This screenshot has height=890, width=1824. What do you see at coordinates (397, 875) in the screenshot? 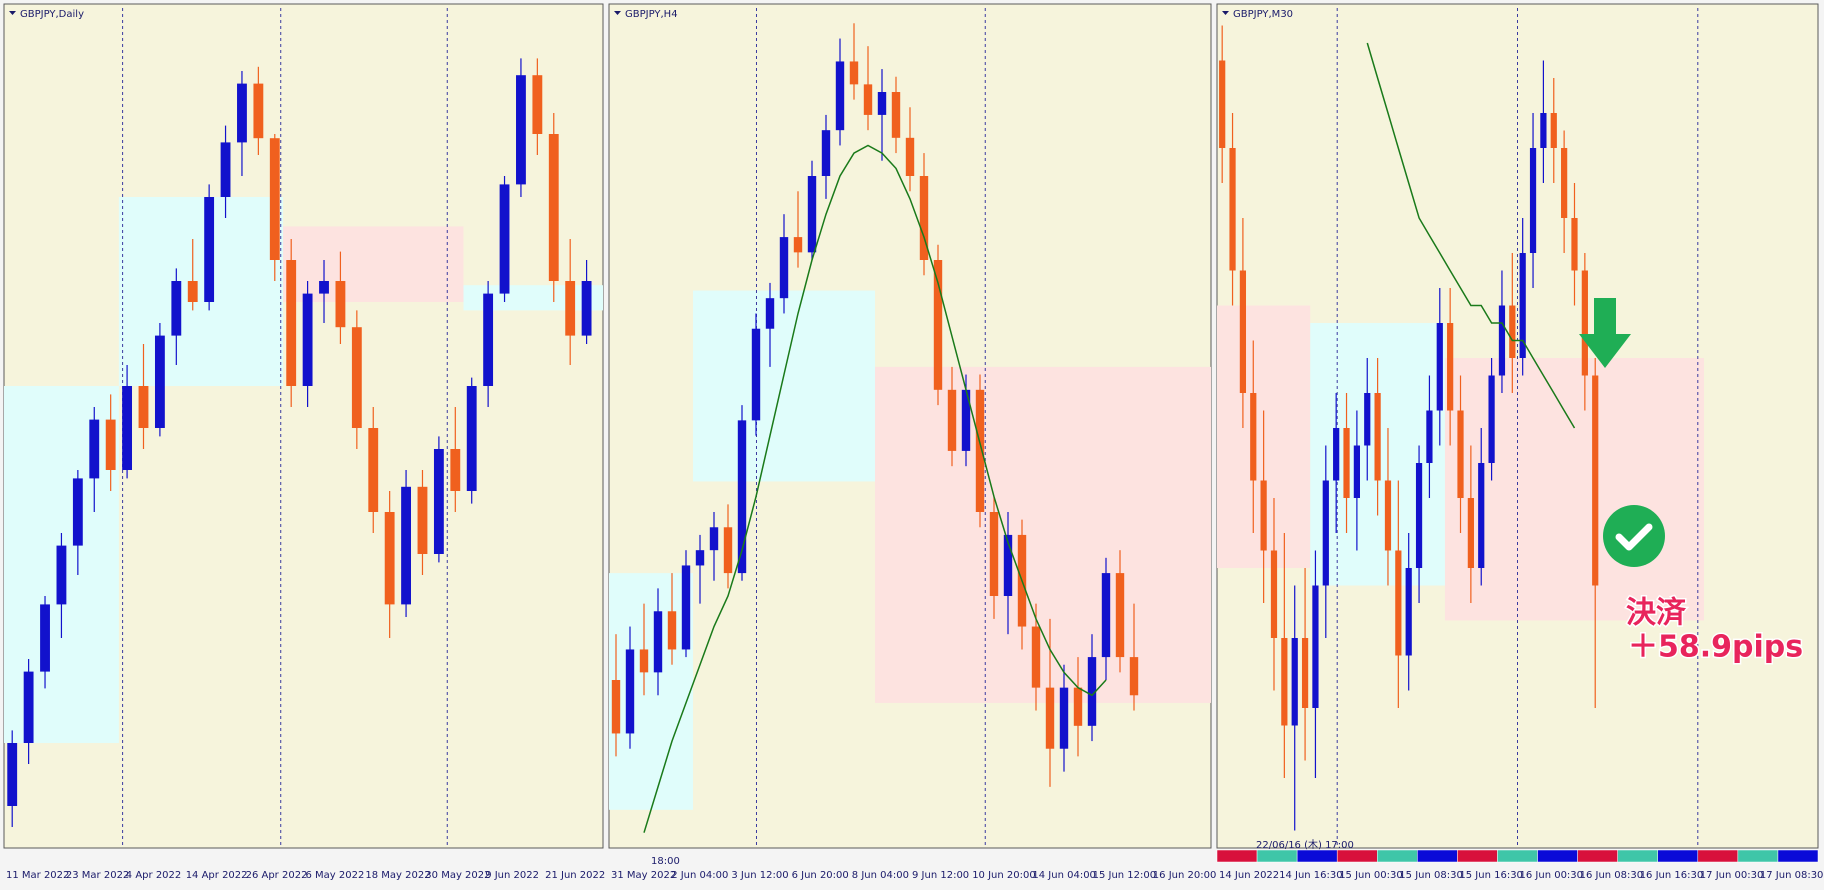
I see `x-tick-label: 18 May 2022` at bounding box center [397, 875].